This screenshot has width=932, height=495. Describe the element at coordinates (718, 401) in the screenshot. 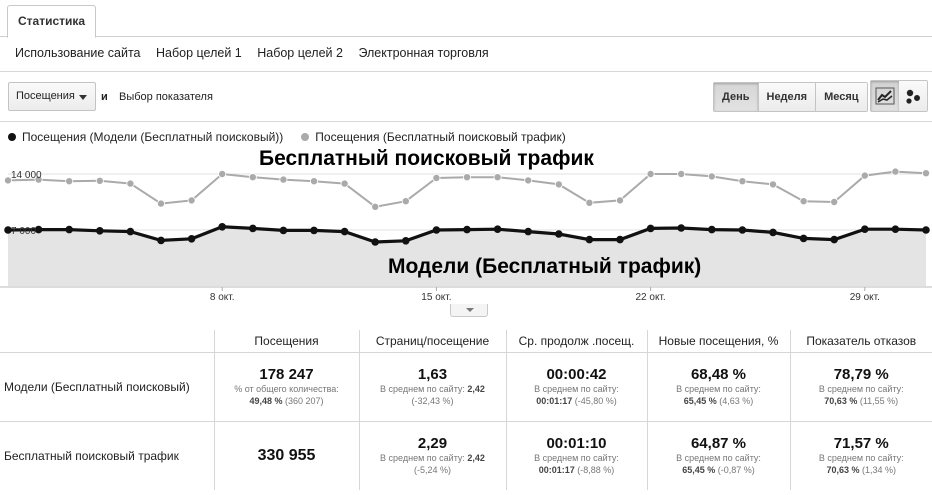

I see `cell-note: 65,45 % (4,63 %)` at that location.